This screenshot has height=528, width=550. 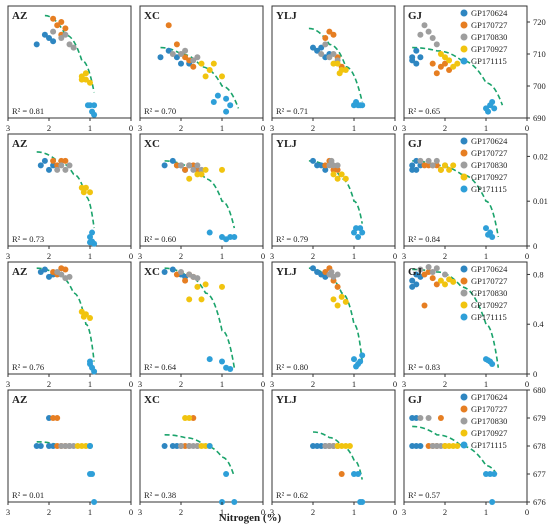 What do you see at coordinates (464, 37) in the screenshot?
I see `legend-marker-gp170830` at bounding box center [464, 37].